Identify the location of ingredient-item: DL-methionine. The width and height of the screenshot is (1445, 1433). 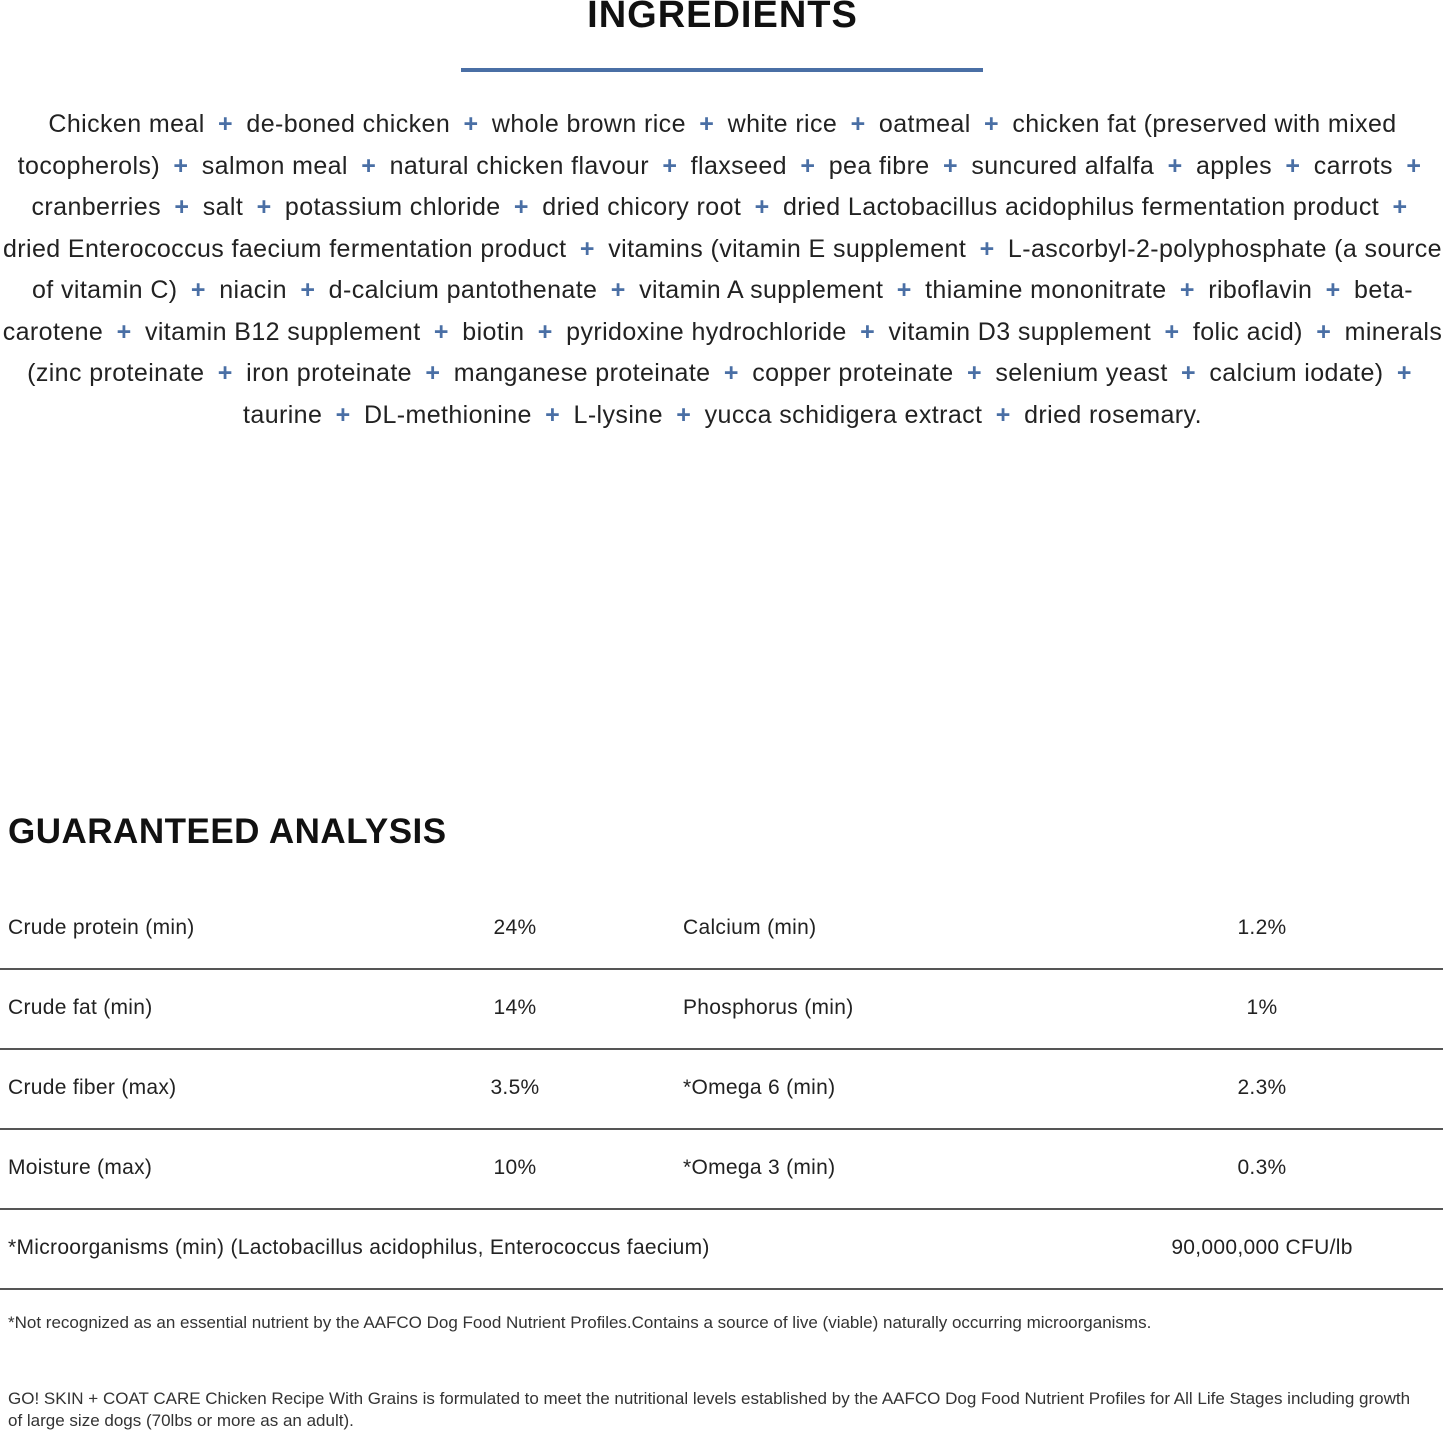
(448, 414).